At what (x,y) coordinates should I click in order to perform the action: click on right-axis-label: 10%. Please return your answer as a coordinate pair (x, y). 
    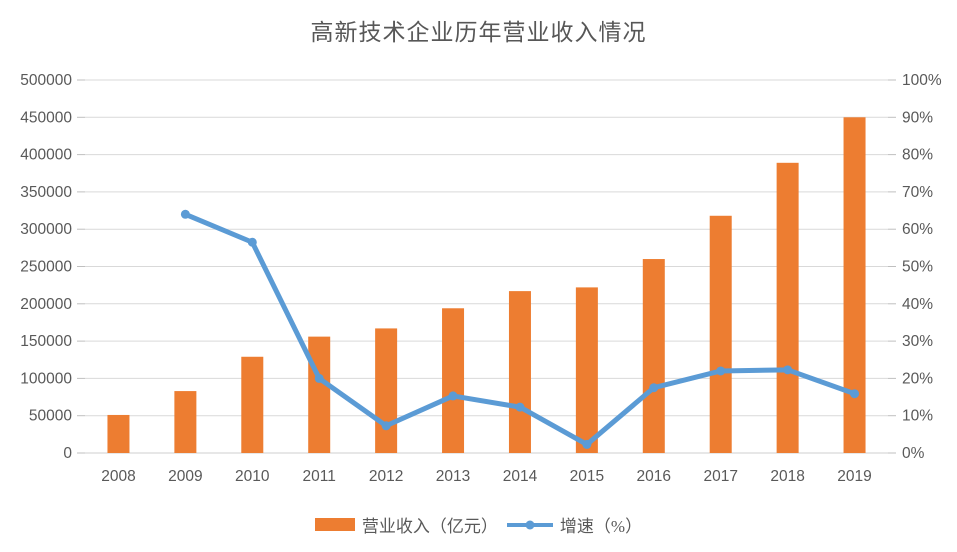
    Looking at the image, I should click on (917, 416).